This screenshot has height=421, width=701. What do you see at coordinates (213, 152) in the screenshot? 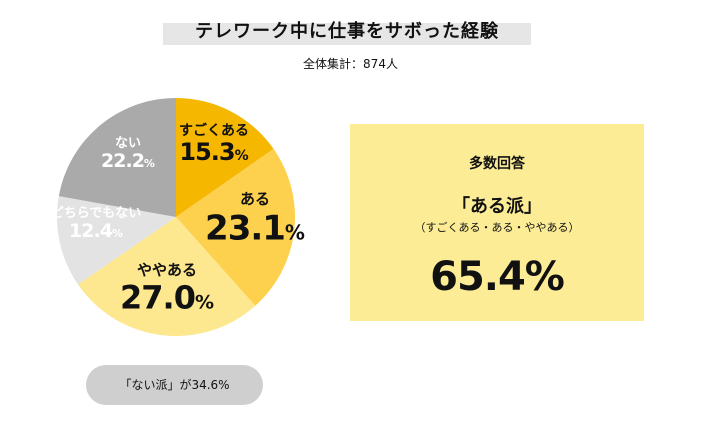
I see `slice-value-sugoku-aru: 15.3%` at bounding box center [213, 152].